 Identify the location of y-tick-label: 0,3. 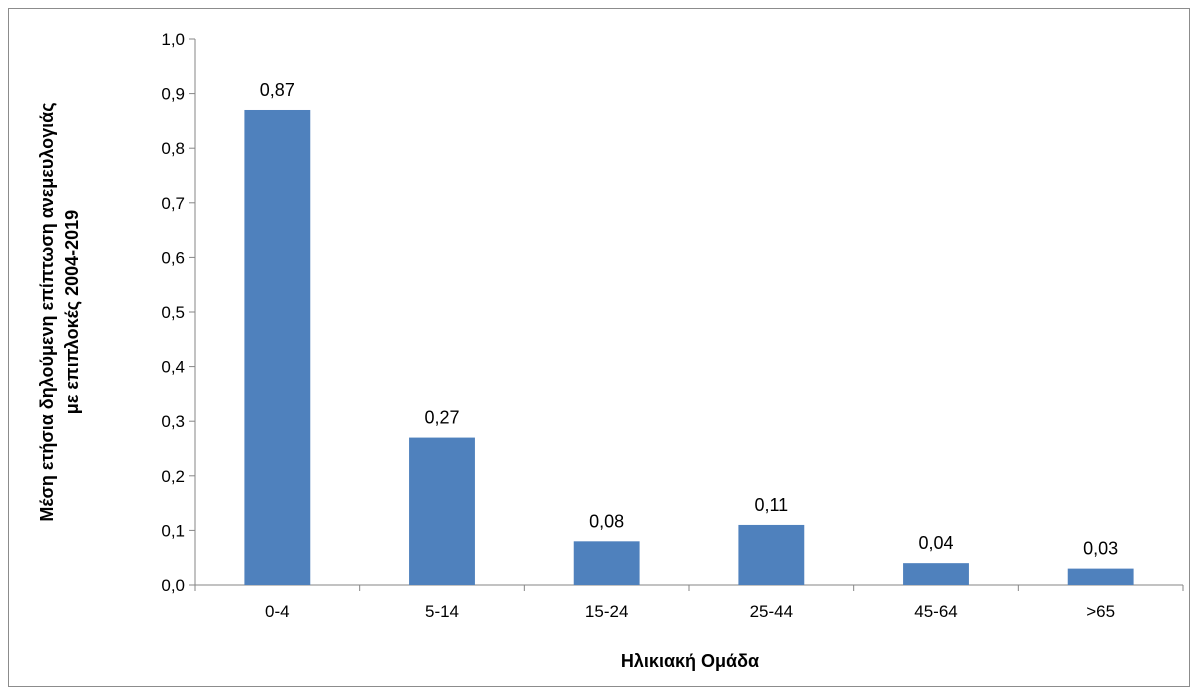
(173, 421).